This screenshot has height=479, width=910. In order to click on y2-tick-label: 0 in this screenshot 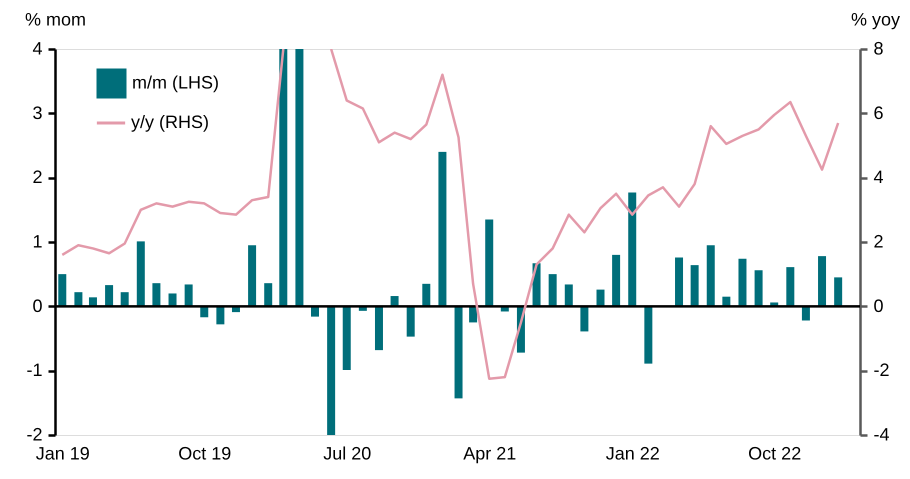, I will do `click(879, 306)`.